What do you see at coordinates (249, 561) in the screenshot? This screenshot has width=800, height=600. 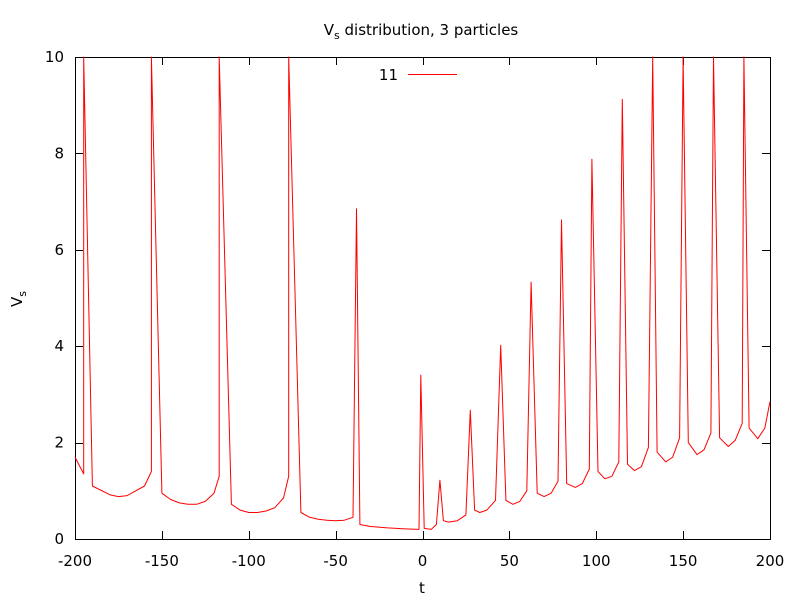 I see `x-tick-label: -100` at bounding box center [249, 561].